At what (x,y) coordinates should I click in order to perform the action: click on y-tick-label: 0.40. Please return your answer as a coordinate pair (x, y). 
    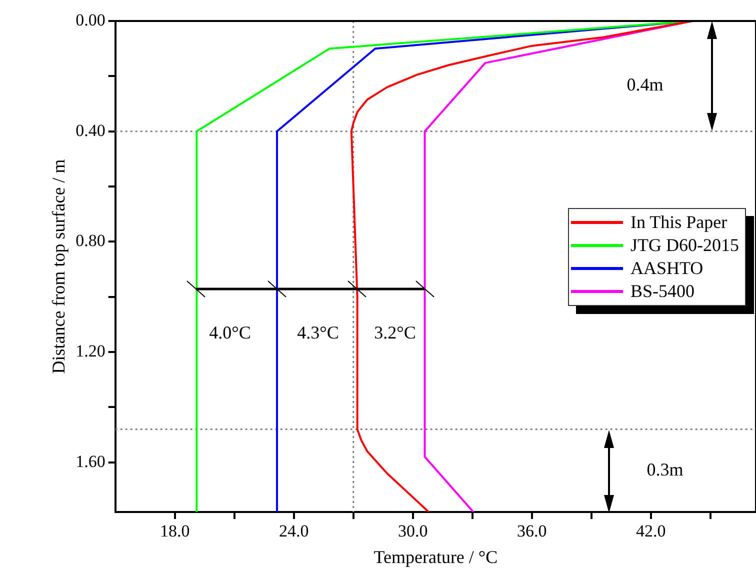
    Looking at the image, I should click on (91, 130).